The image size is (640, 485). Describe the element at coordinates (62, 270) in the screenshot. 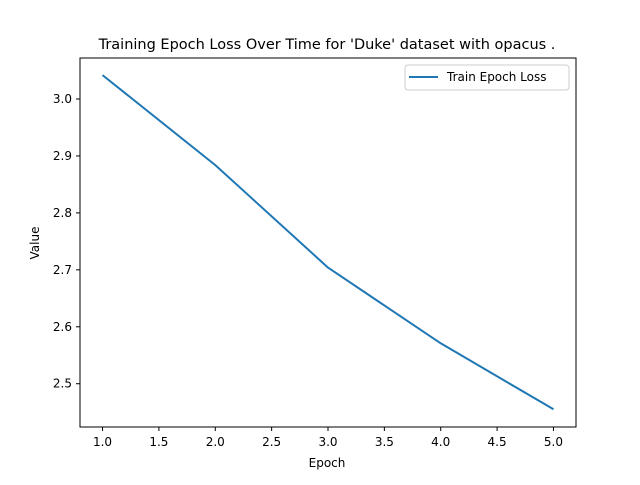

I see `y-tick-label: 2.7` at that location.